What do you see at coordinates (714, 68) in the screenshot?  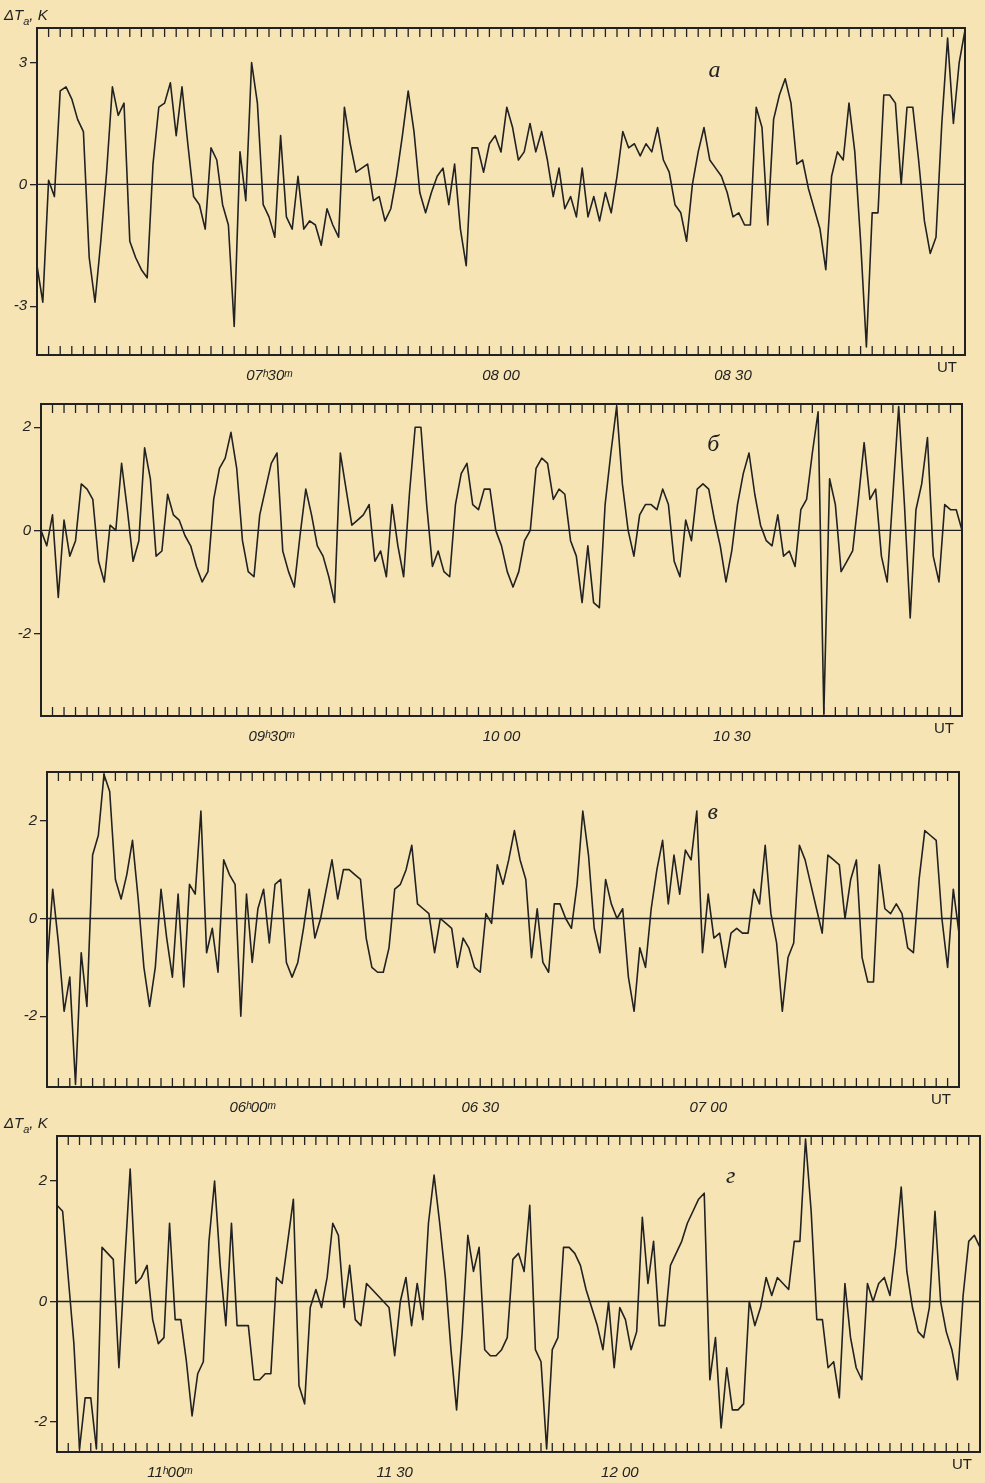 I see `text: а` at bounding box center [714, 68].